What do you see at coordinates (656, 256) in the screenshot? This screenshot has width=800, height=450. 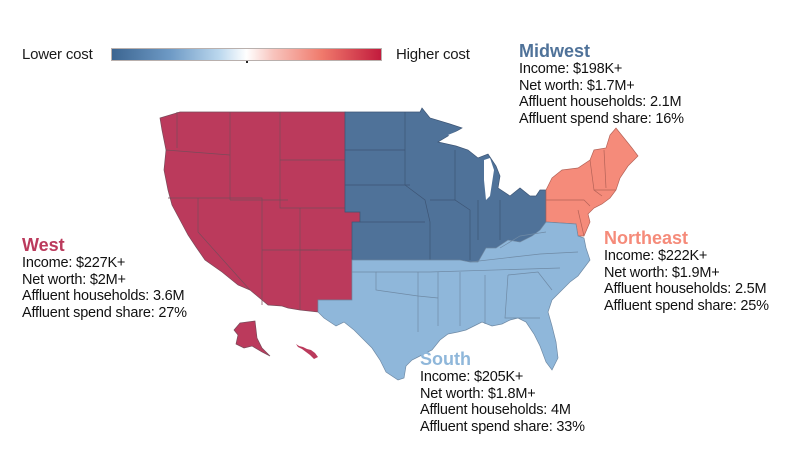 I see `northeast-income: Income: $222K+` at bounding box center [656, 256].